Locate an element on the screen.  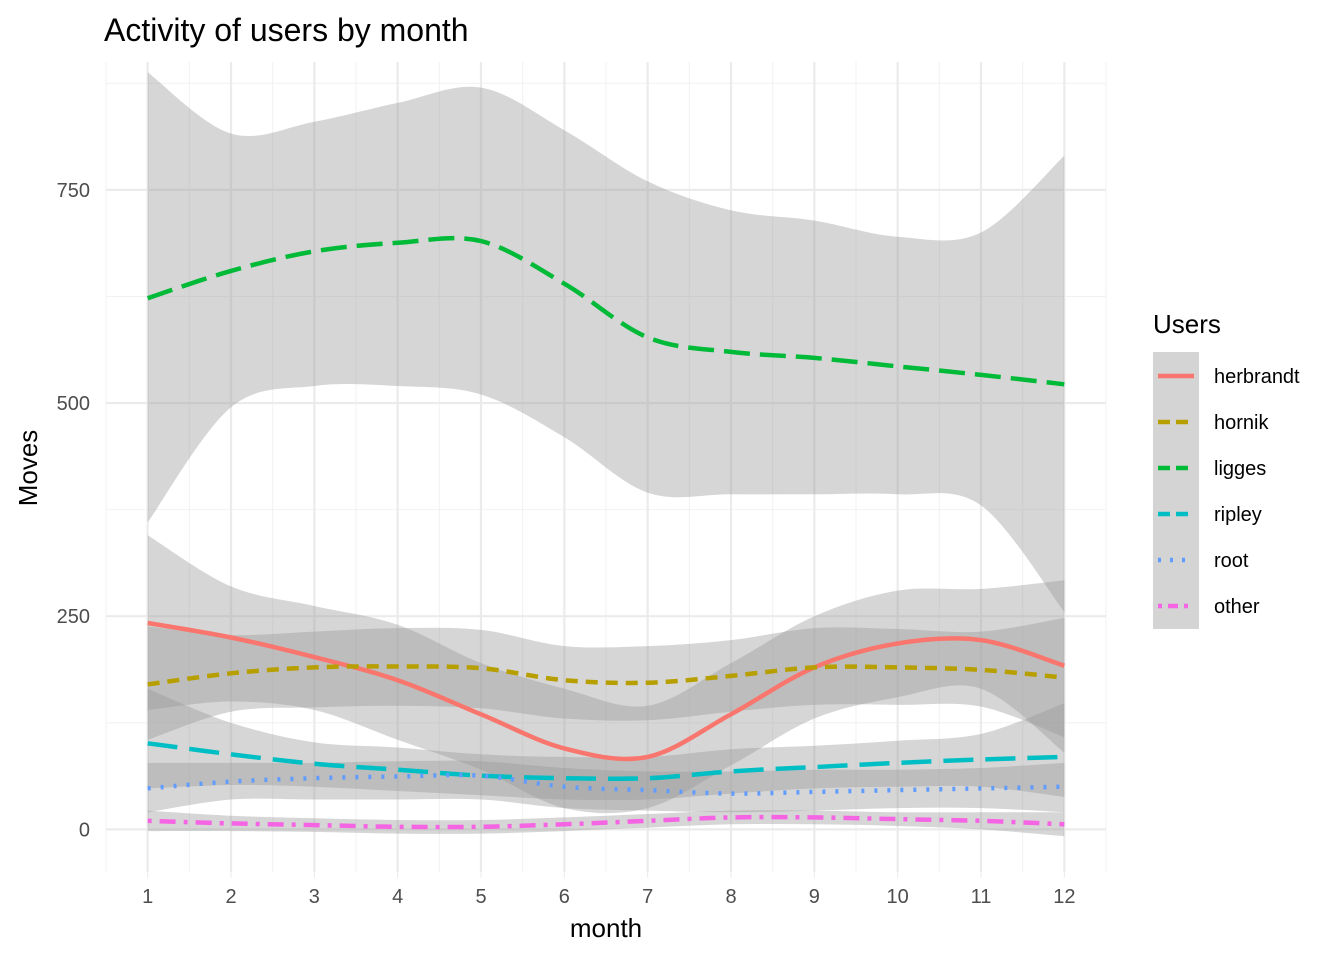
ribbon-hornik is located at coordinates (606, 678).